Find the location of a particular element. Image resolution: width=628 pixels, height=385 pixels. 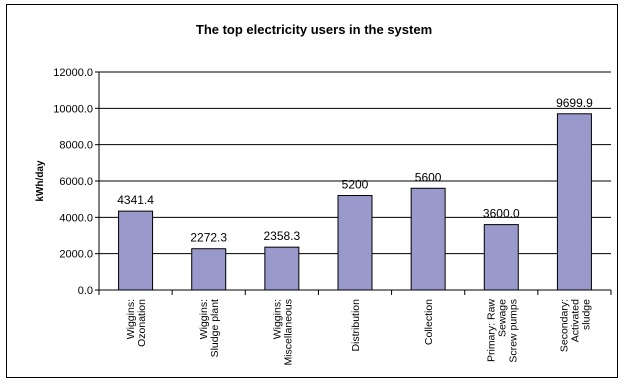

data-label: 4341.4 is located at coordinates (135, 200).